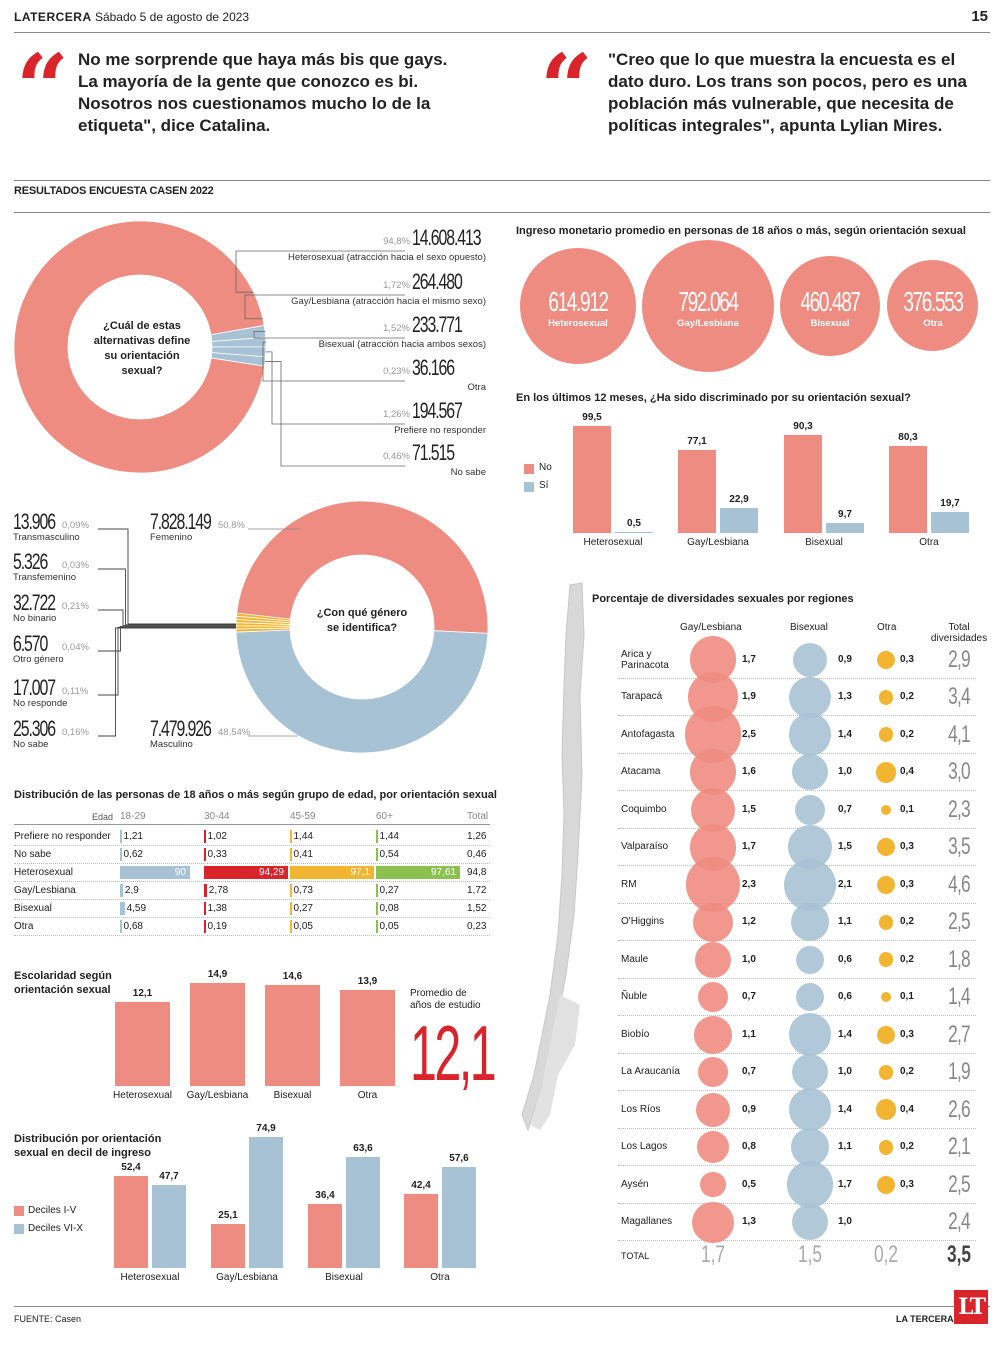 The height and width of the screenshot is (1346, 1000). What do you see at coordinates (396, 285) in the screenshot?
I see `orientation-slice-pct: 1,72%` at bounding box center [396, 285].